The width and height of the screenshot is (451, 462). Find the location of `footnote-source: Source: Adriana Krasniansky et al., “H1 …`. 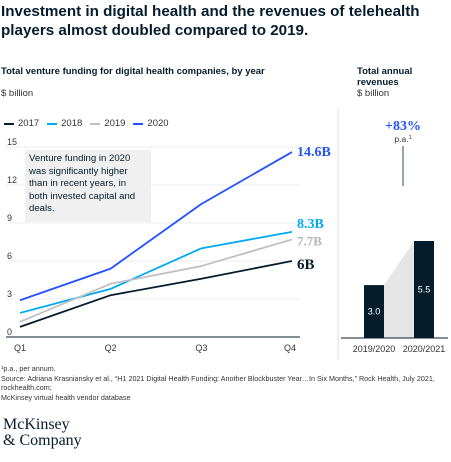

footnote-source: Source: Adriana Krasniansky et al., “H1 … is located at coordinates (223, 383).